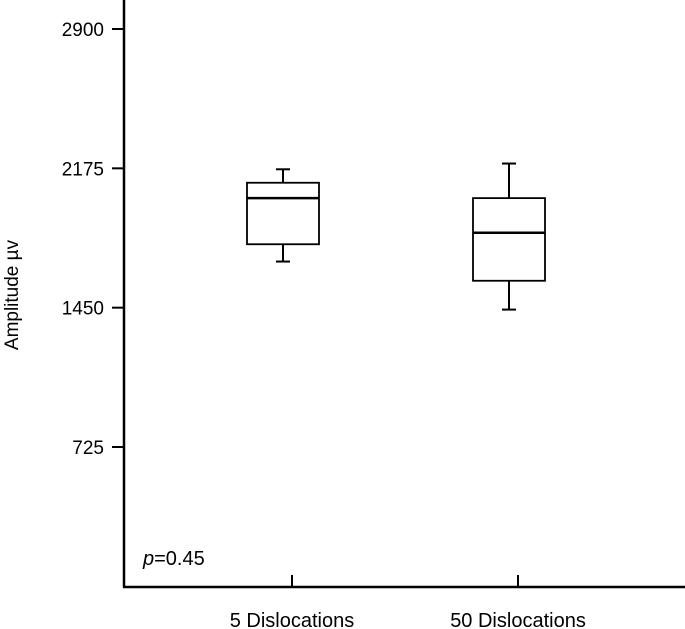 Image resolution: width=685 pixels, height=629 pixels. Describe the element at coordinates (179, 559) in the screenshot. I see `p-value: =0.45` at that location.